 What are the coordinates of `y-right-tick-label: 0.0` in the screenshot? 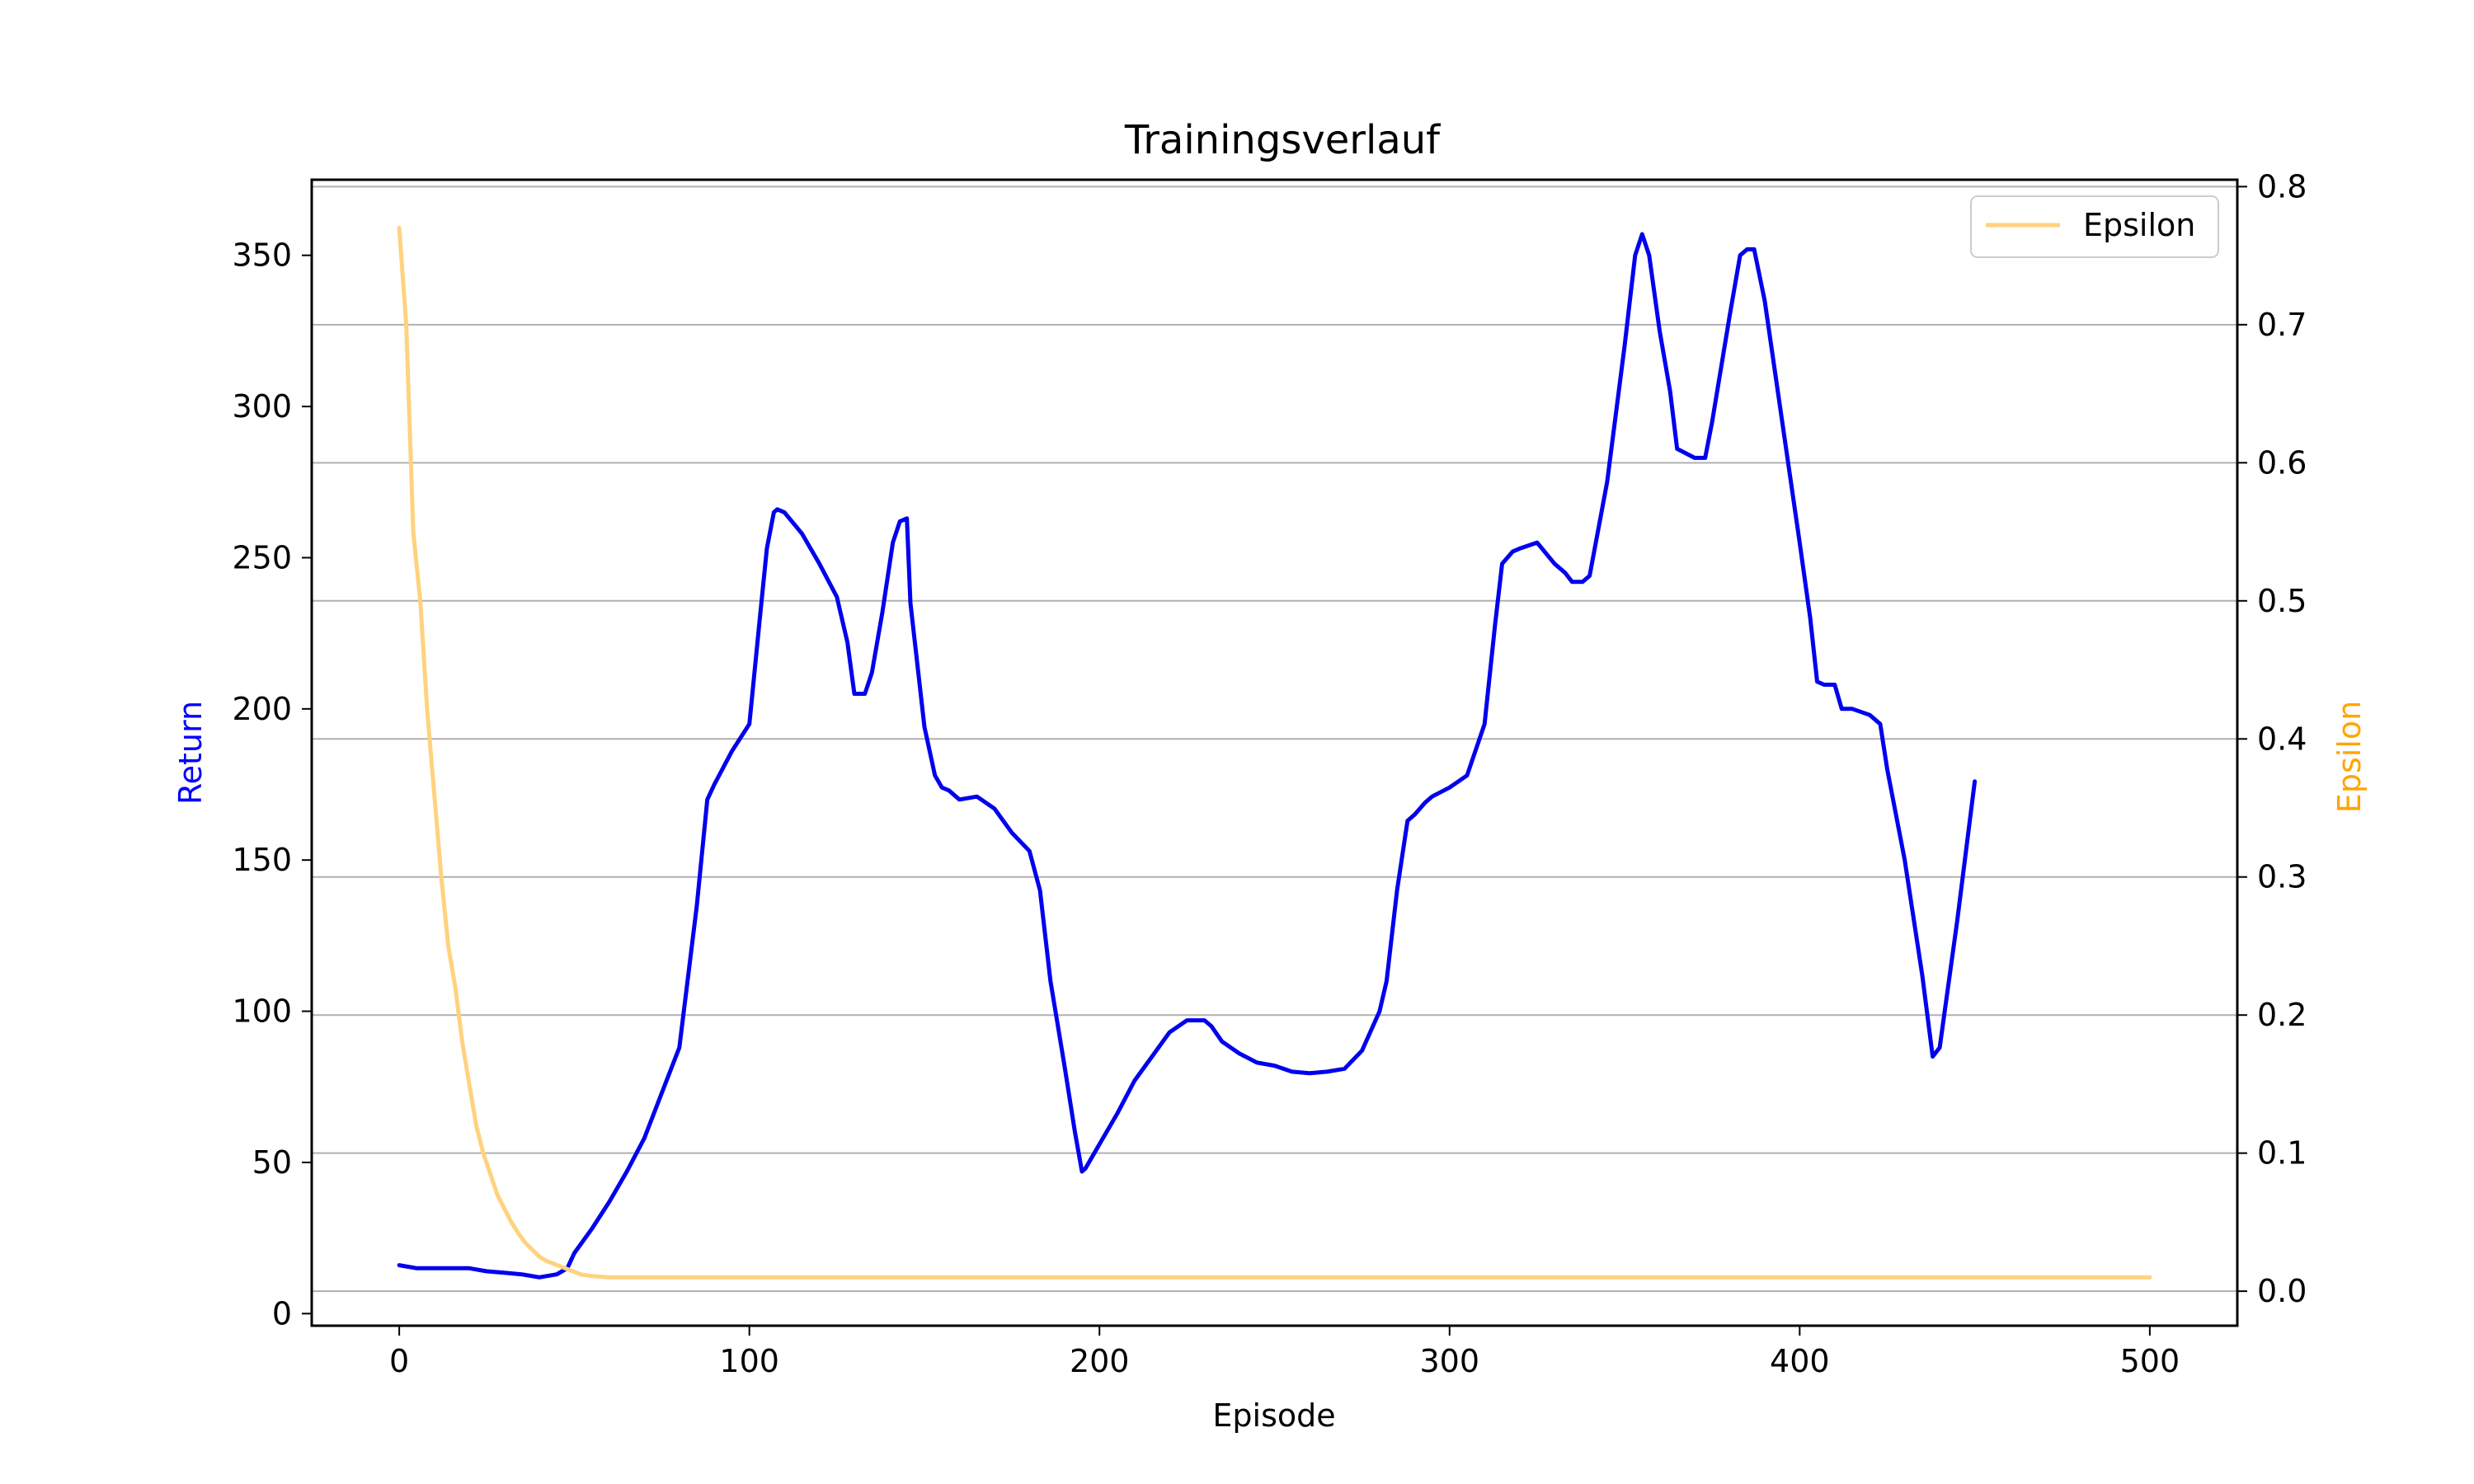 It's located at (2282, 1291).